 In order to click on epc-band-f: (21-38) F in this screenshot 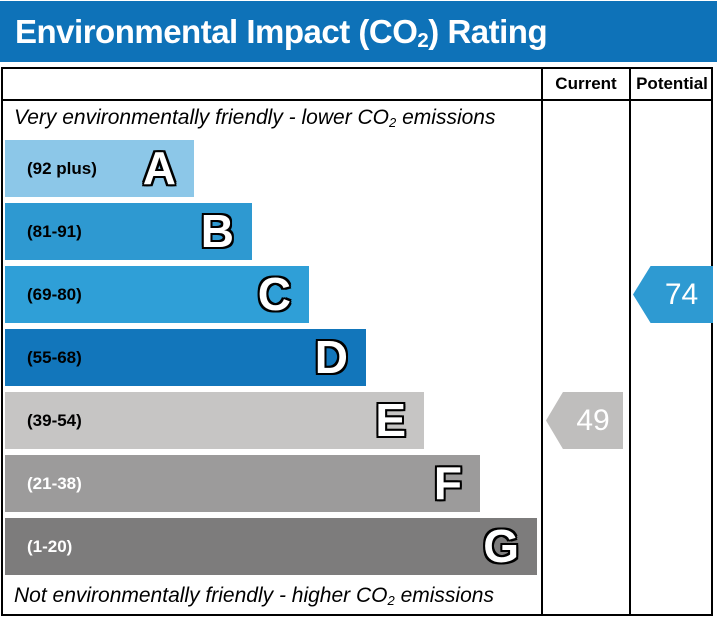, I will do `click(242, 483)`.